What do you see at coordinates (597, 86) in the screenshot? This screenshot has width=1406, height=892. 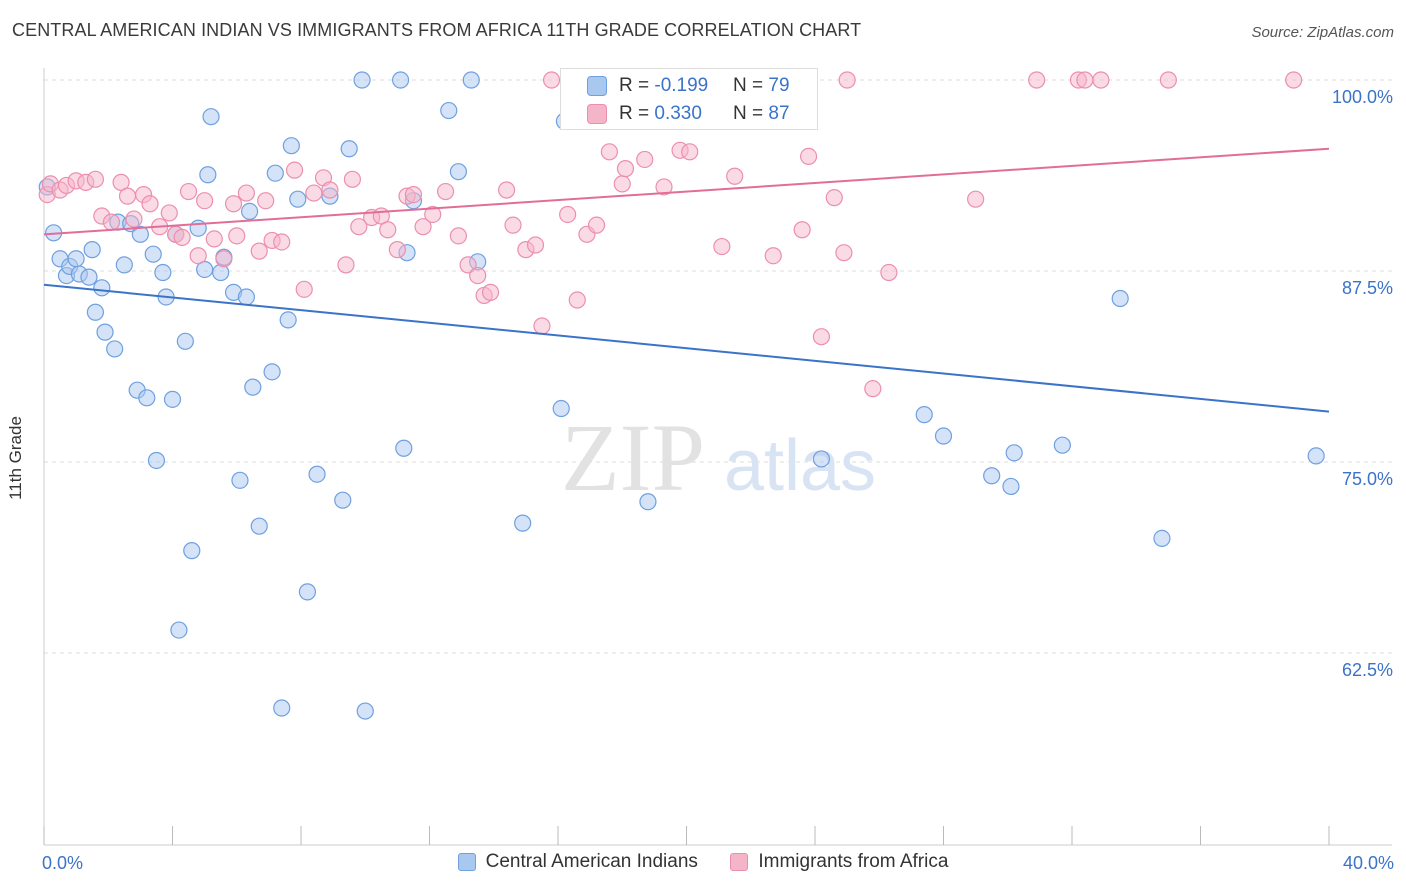 I see `series1-swatch-icon` at bounding box center [597, 86].